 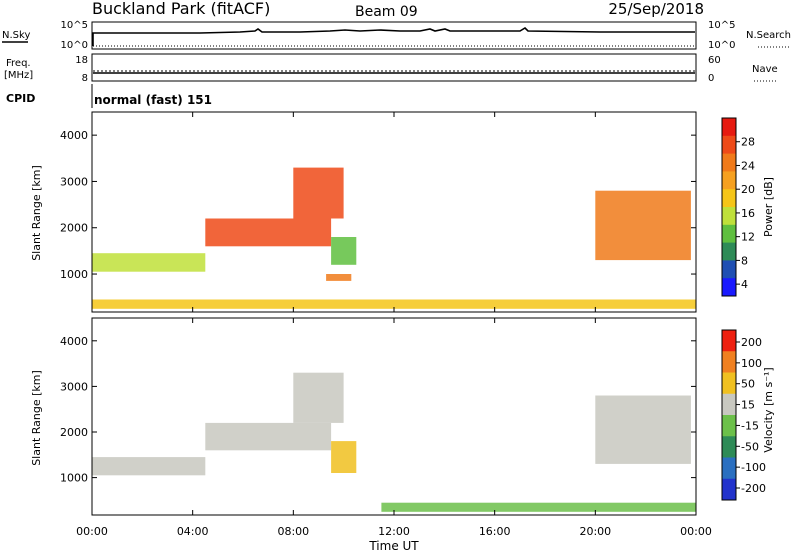 I want to click on nsky-right-top-tick: 10^5, so click(x=721, y=25).